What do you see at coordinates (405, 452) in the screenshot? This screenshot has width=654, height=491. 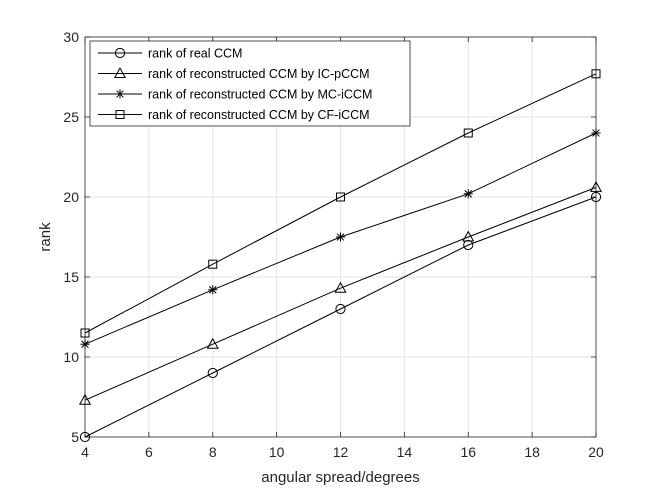 I see `x-tick-label: 14` at bounding box center [405, 452].